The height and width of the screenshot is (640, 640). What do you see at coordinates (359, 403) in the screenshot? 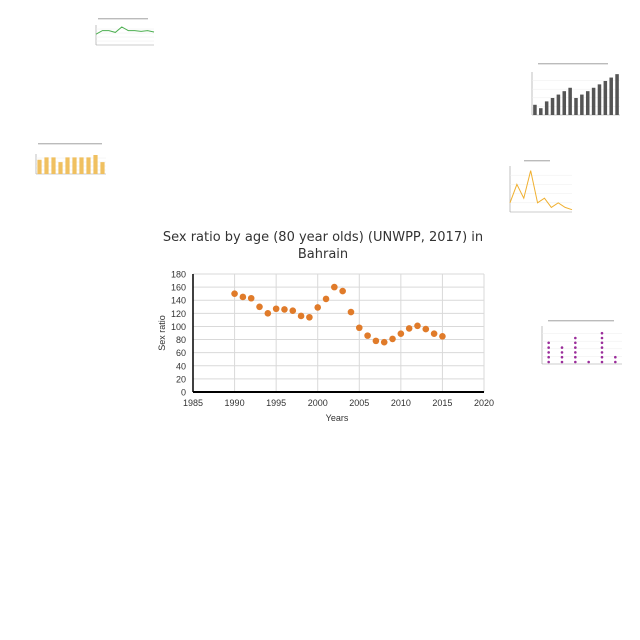
I see `x-tick-label: 2005` at bounding box center [359, 403].